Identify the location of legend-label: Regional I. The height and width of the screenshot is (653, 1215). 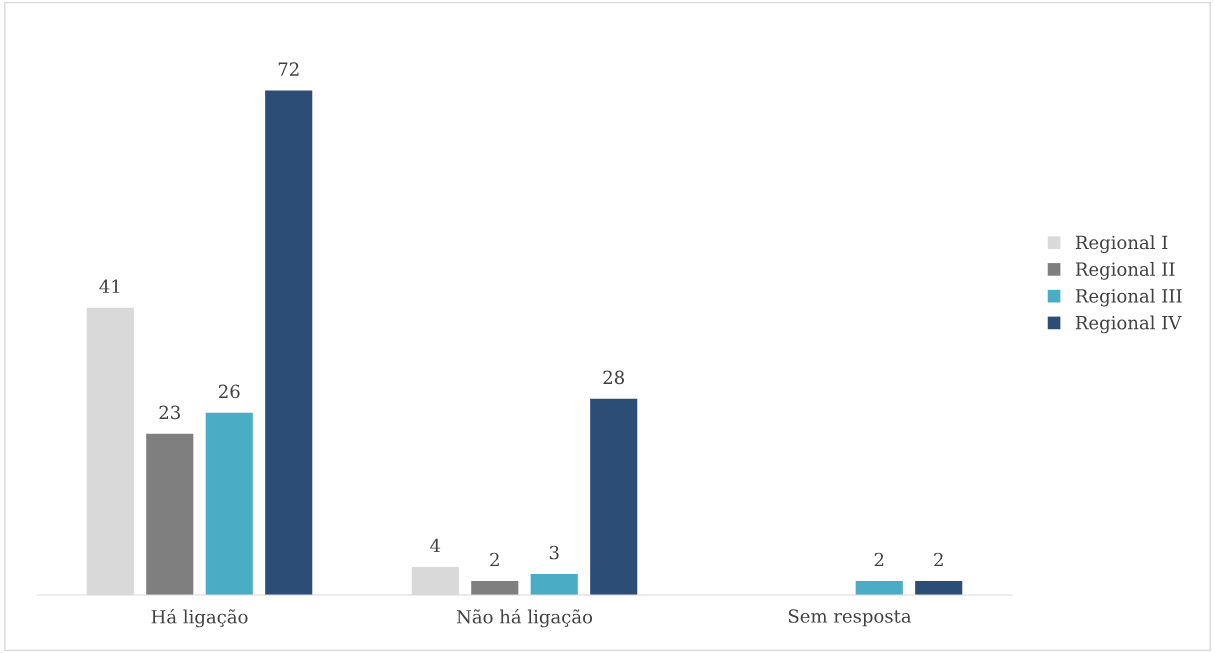
(1121, 244).